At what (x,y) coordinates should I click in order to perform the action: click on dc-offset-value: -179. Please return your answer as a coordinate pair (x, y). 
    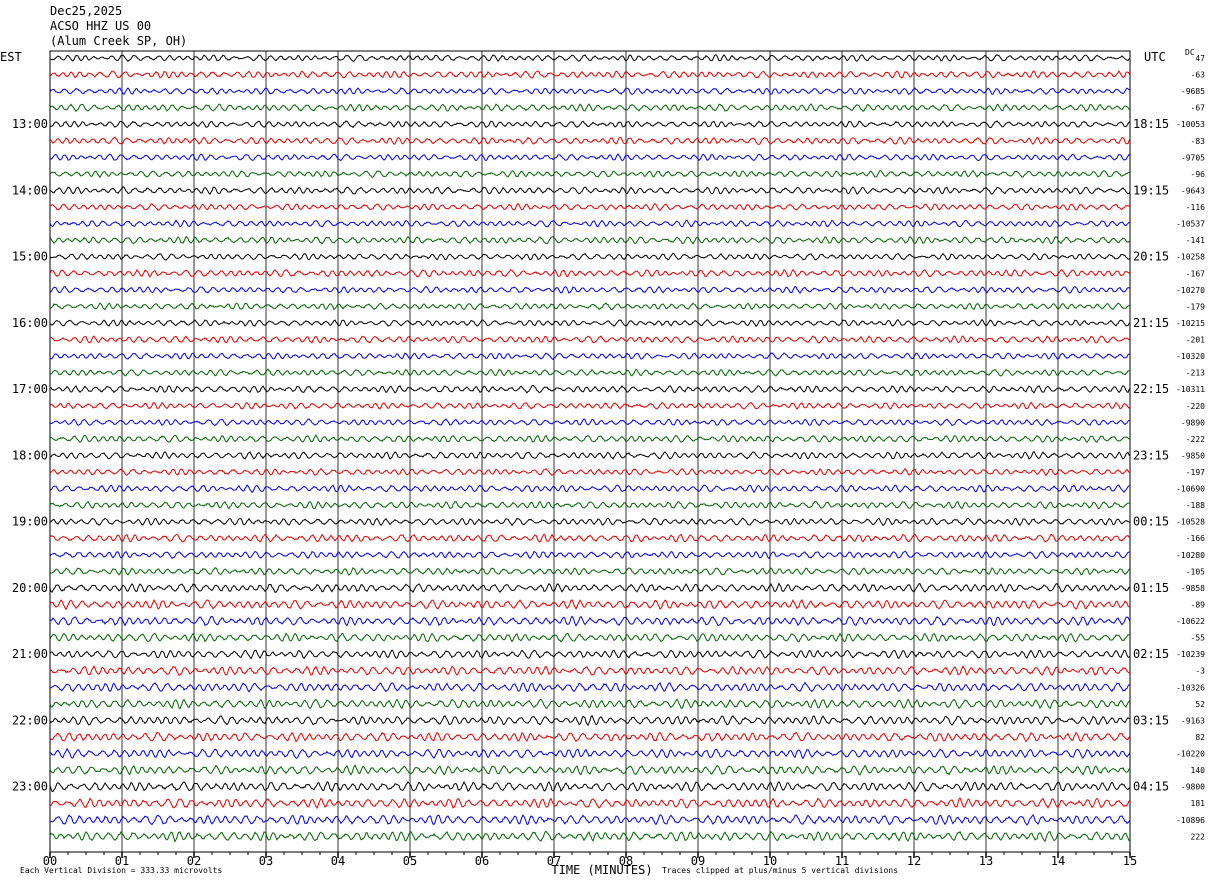
    Looking at the image, I should click on (1195, 306).